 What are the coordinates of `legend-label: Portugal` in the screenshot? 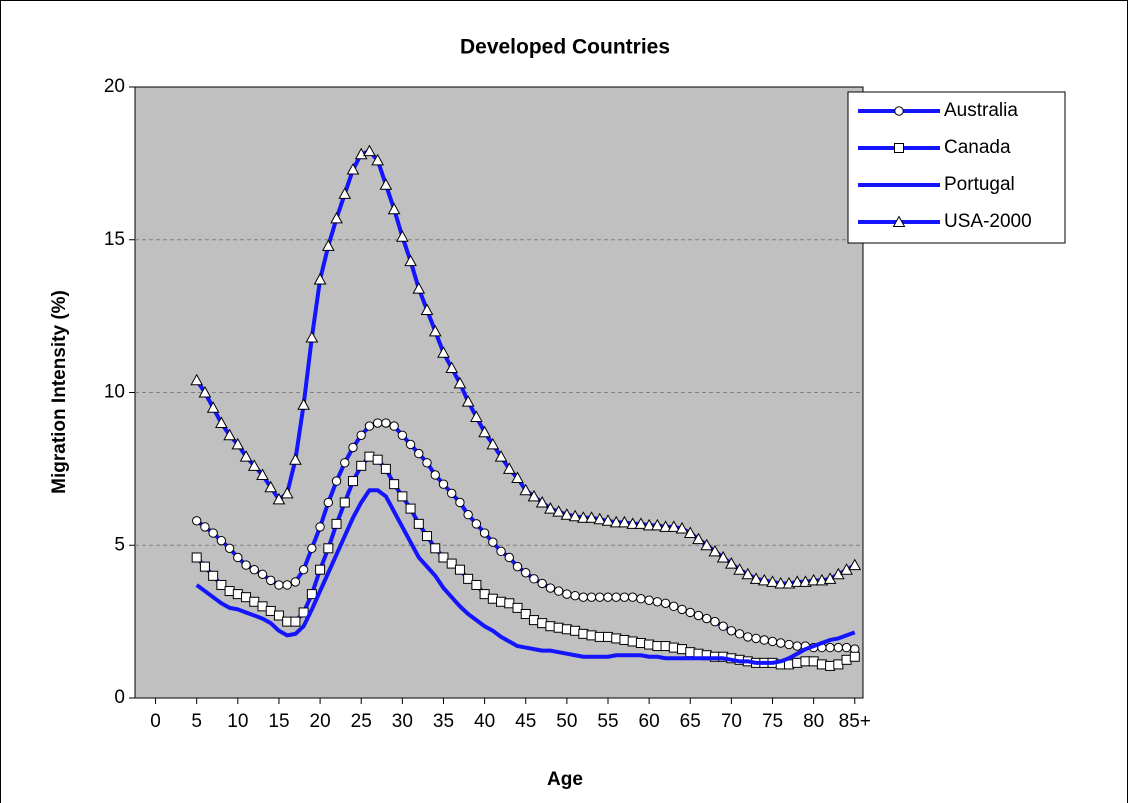 It's located at (979, 184).